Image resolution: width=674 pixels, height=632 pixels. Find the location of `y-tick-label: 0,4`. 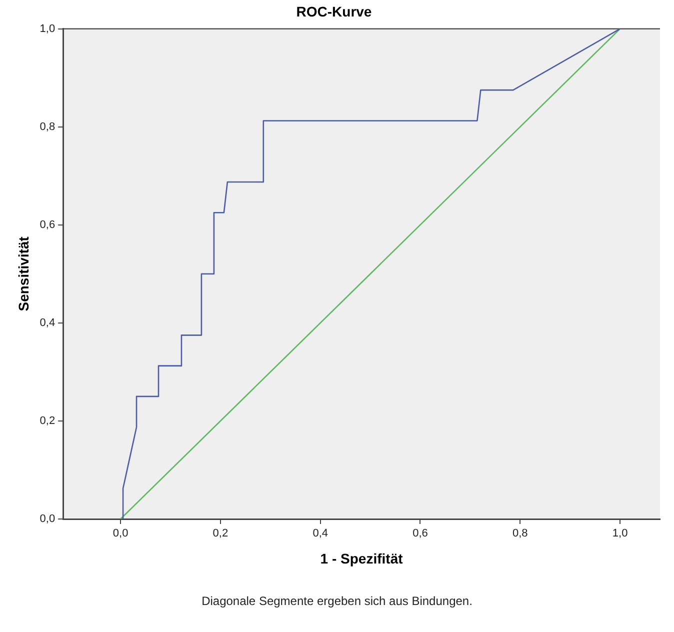

y-tick-label: 0,4 is located at coordinates (48, 322).